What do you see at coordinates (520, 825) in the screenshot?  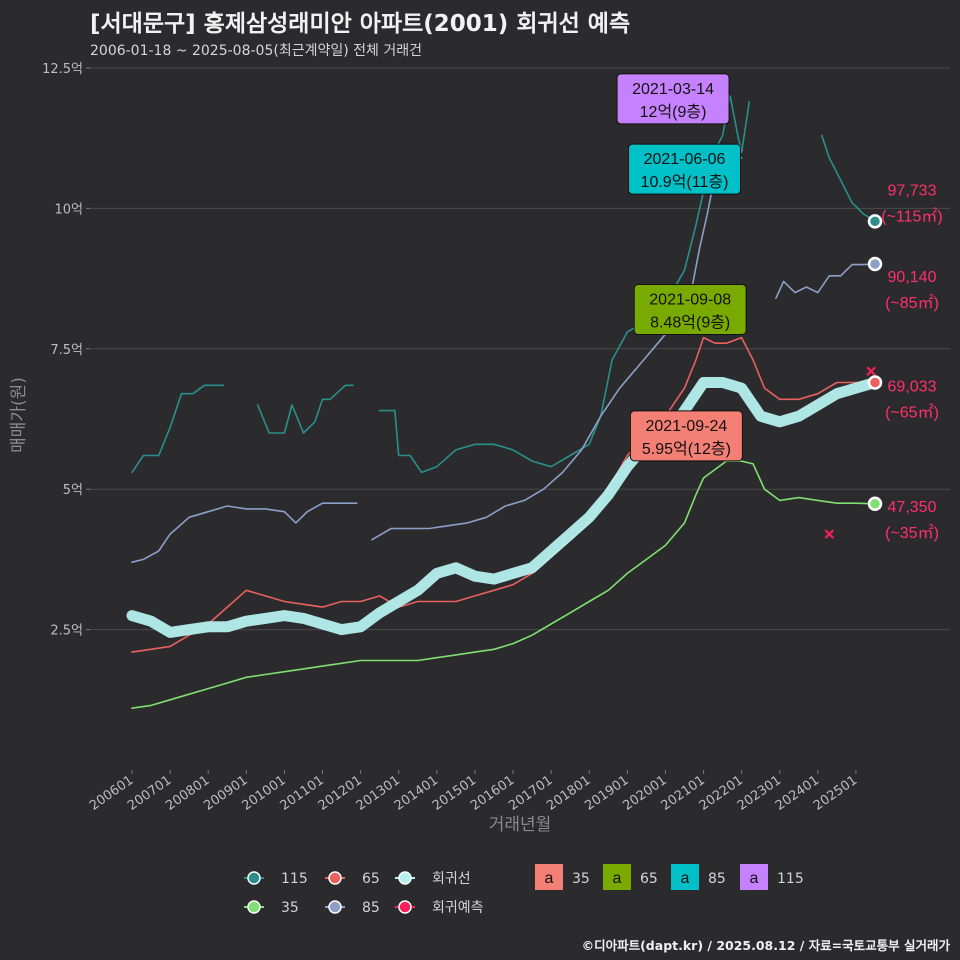 I see `x-axis-title: 거래년월` at bounding box center [520, 825].